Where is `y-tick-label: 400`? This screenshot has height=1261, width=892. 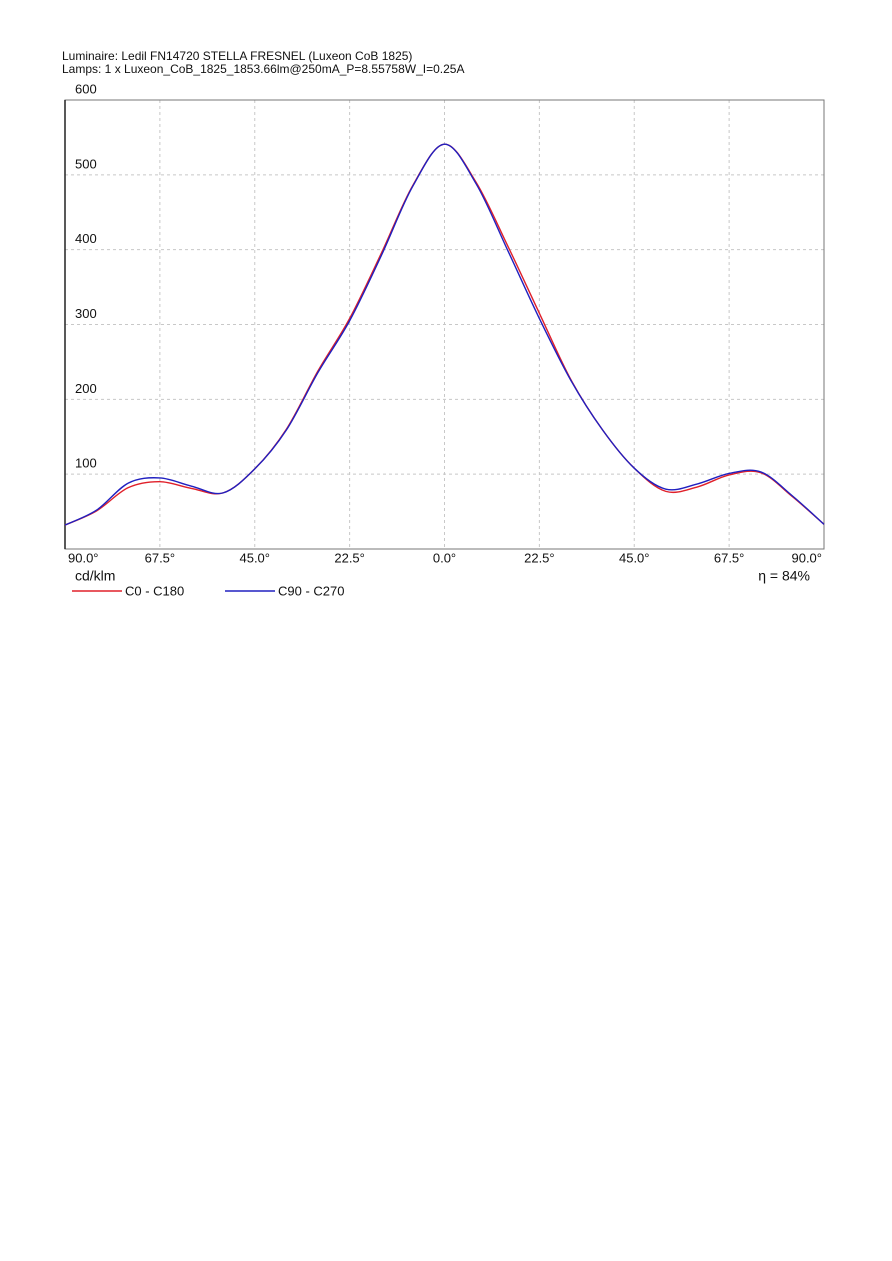 y-tick-label: 400 is located at coordinates (86, 238).